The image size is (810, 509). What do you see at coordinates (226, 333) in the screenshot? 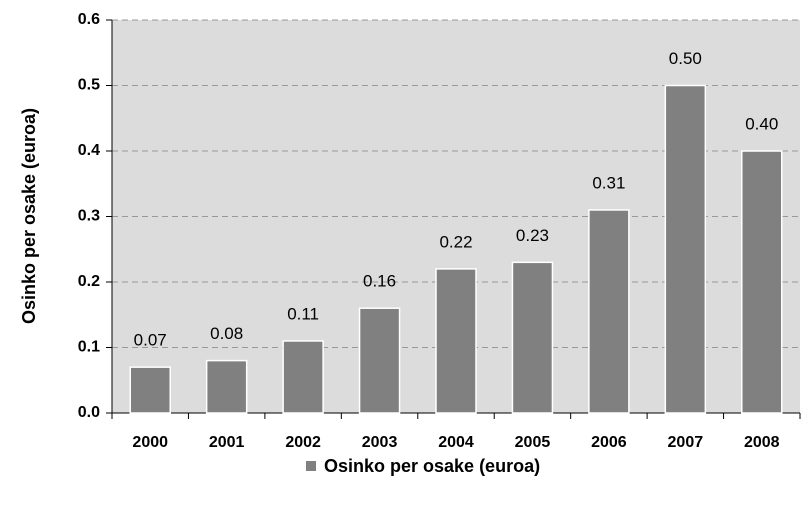
I see `data-label: 0.08` at bounding box center [226, 333].